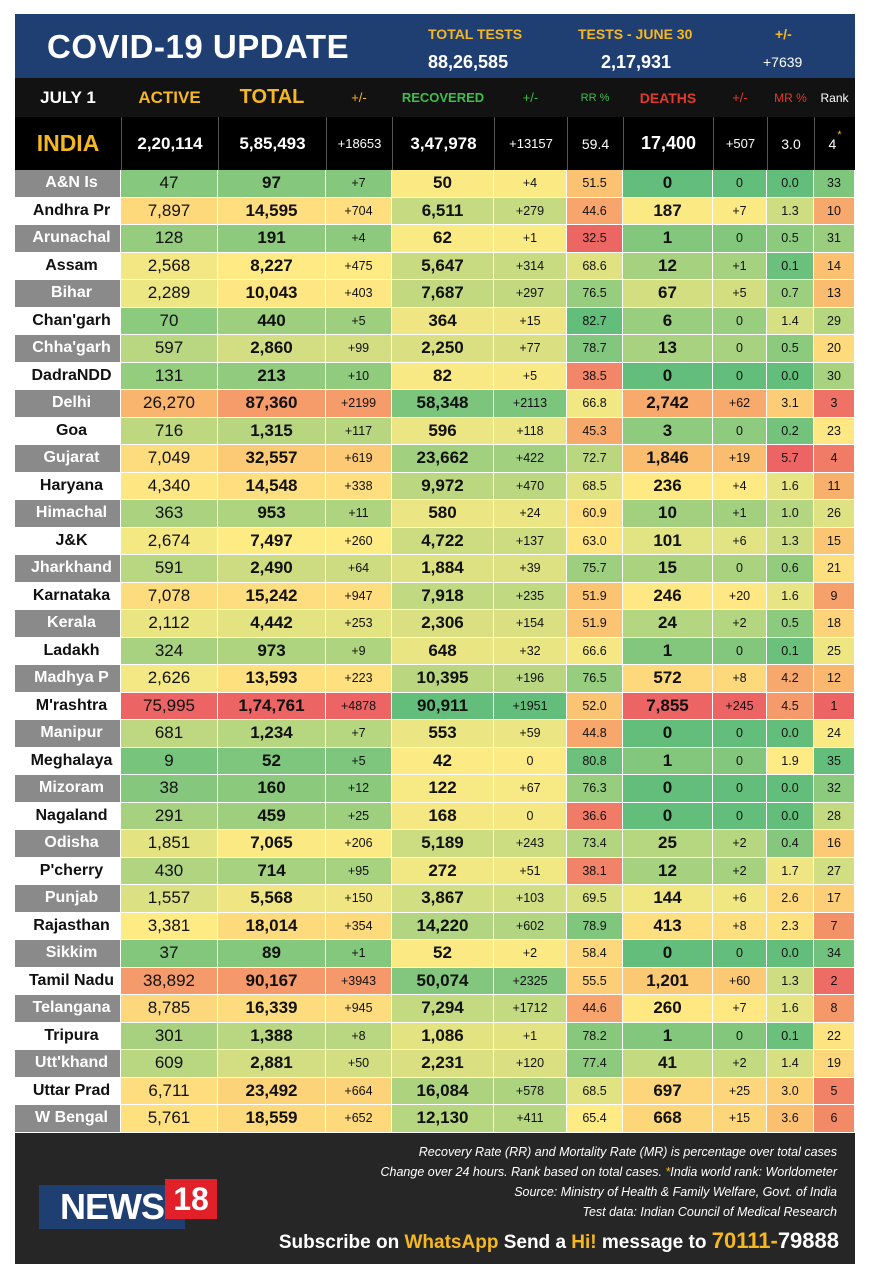 The width and height of the screenshot is (870, 1280). Describe the element at coordinates (359, 431) in the screenshot. I see `state-tc-cell: +117` at that location.